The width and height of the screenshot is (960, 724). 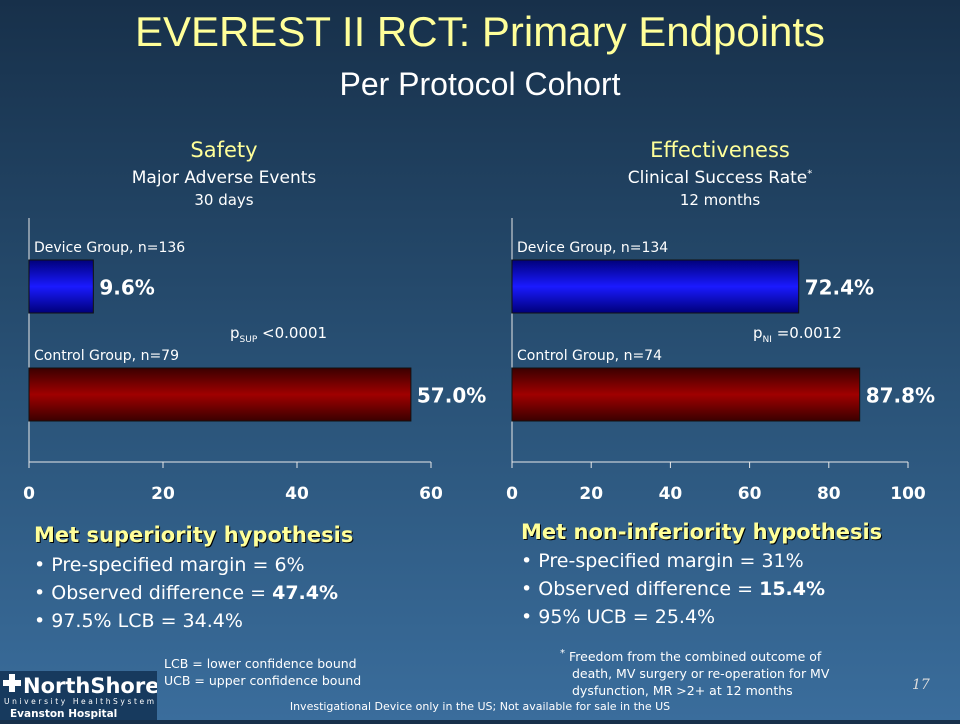 I want to click on effectiveness-timeframe: 12 months, so click(x=720, y=200).